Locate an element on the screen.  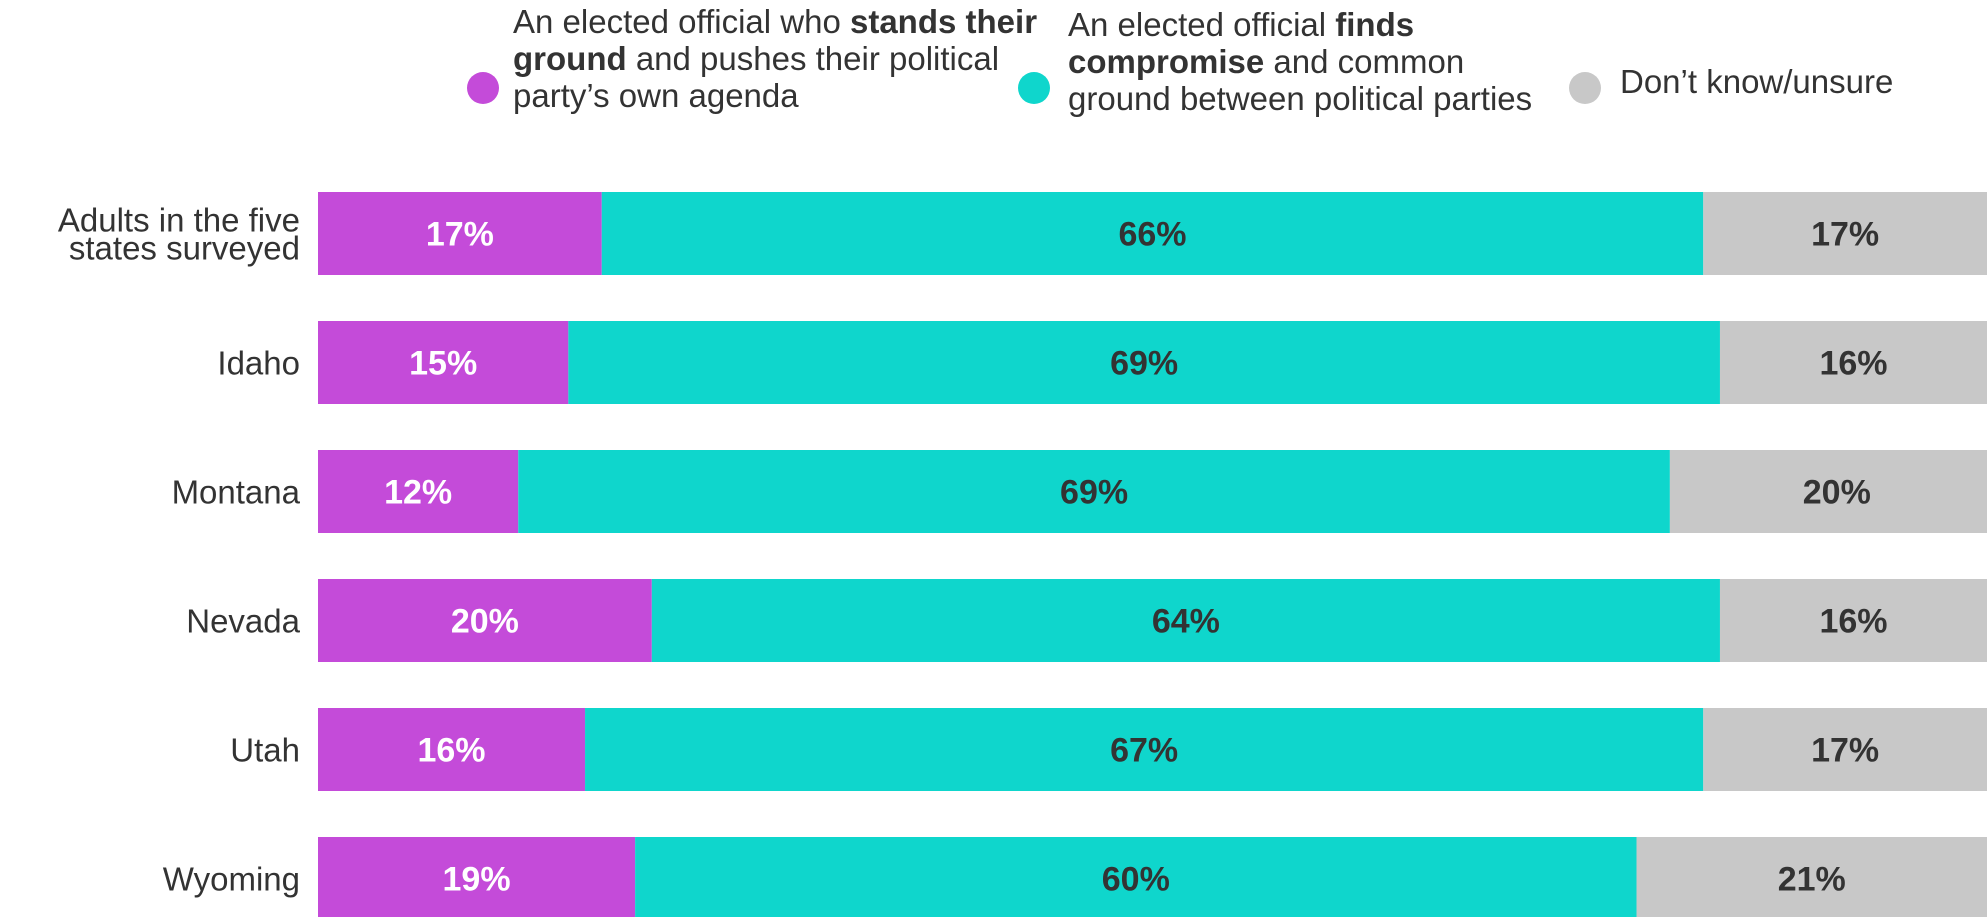
data-label: 66% is located at coordinates (1152, 235).